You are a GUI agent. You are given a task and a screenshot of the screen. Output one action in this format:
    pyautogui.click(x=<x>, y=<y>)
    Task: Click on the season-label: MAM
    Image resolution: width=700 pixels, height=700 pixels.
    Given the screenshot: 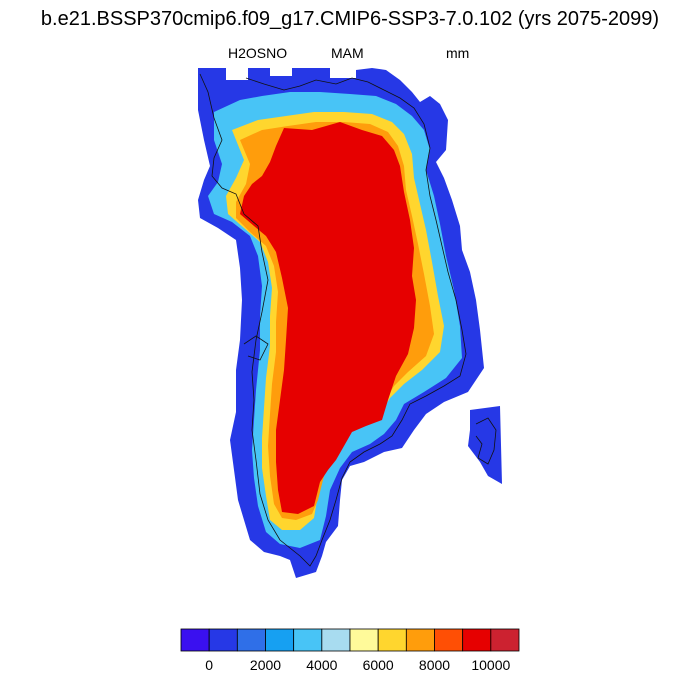 What is the action you would take?
    pyautogui.click(x=347, y=53)
    